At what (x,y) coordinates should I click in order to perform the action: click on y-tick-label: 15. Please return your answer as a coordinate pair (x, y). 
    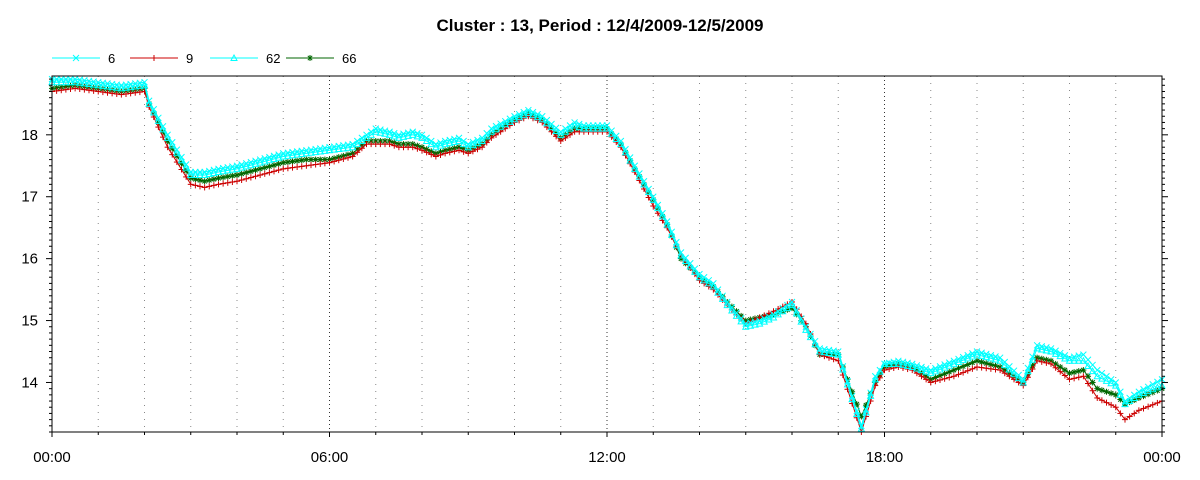
    Looking at the image, I should click on (29, 321).